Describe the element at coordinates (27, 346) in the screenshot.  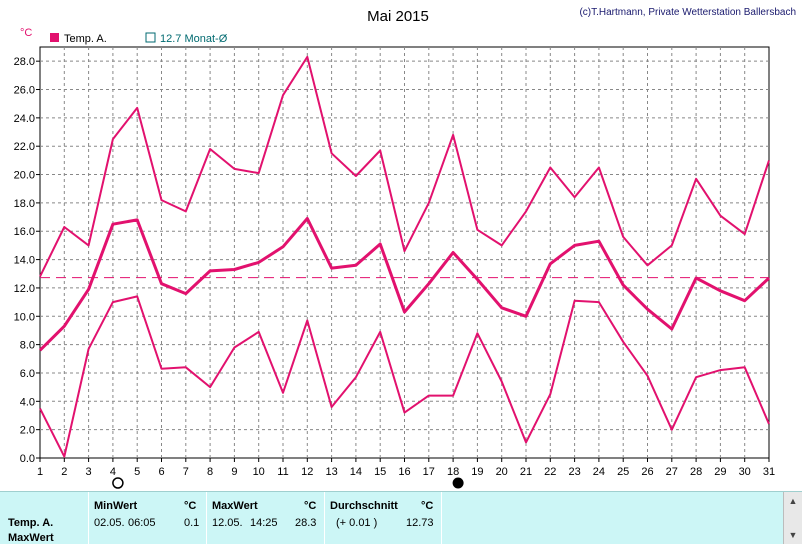
I see `y-tick-label: 8.0` at that location.